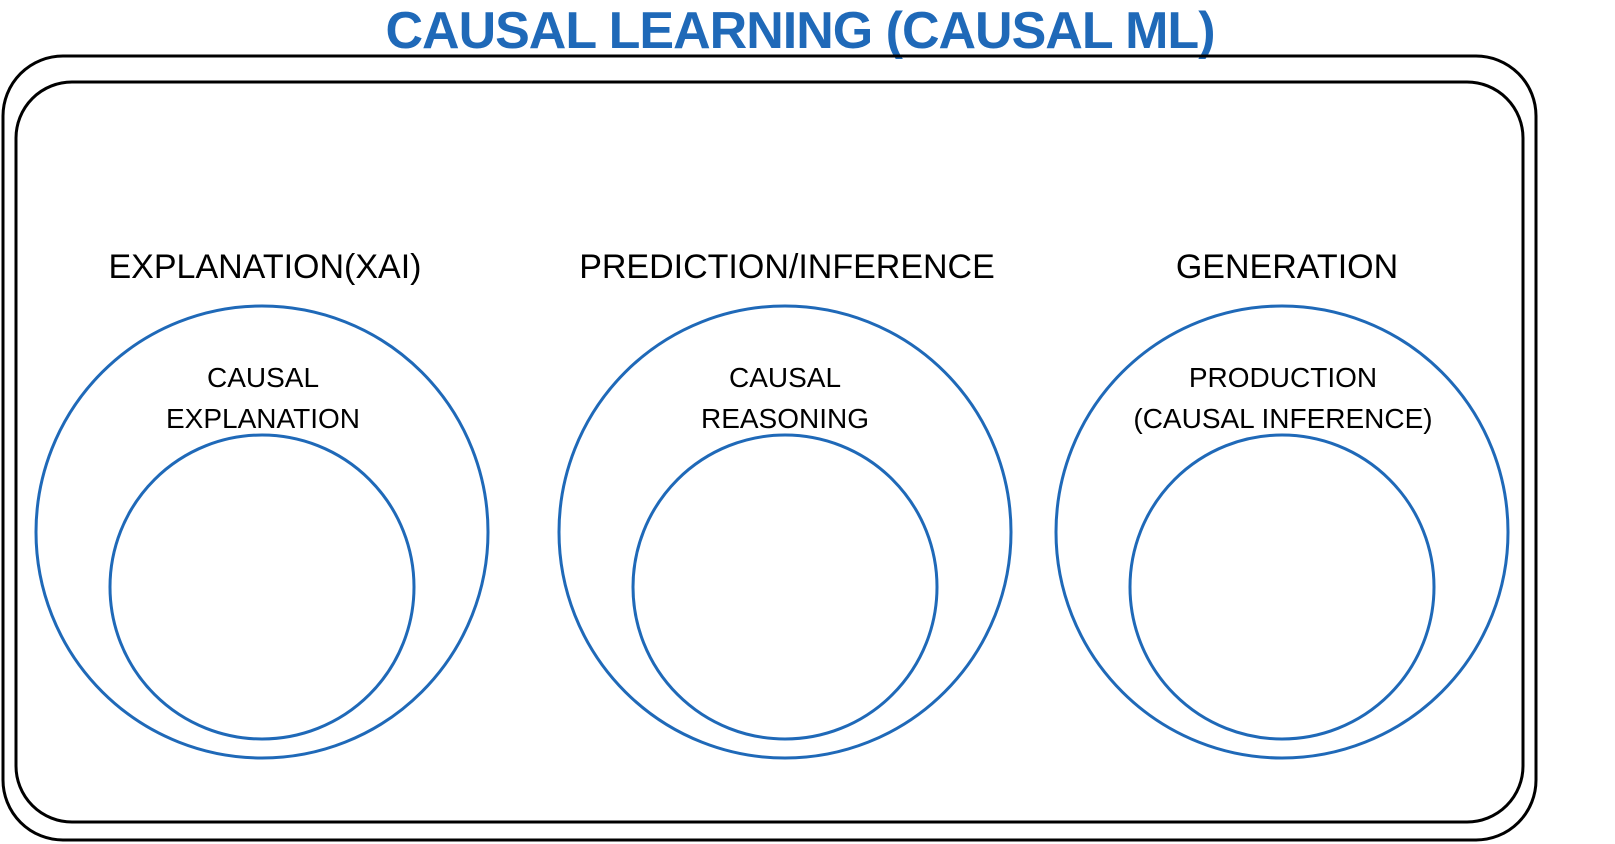 Image resolution: width=1615 pixels, height=844 pixels. Describe the element at coordinates (787, 267) in the screenshot. I see `section-label-prediction: PREDICTION/INFERENCE` at that location.